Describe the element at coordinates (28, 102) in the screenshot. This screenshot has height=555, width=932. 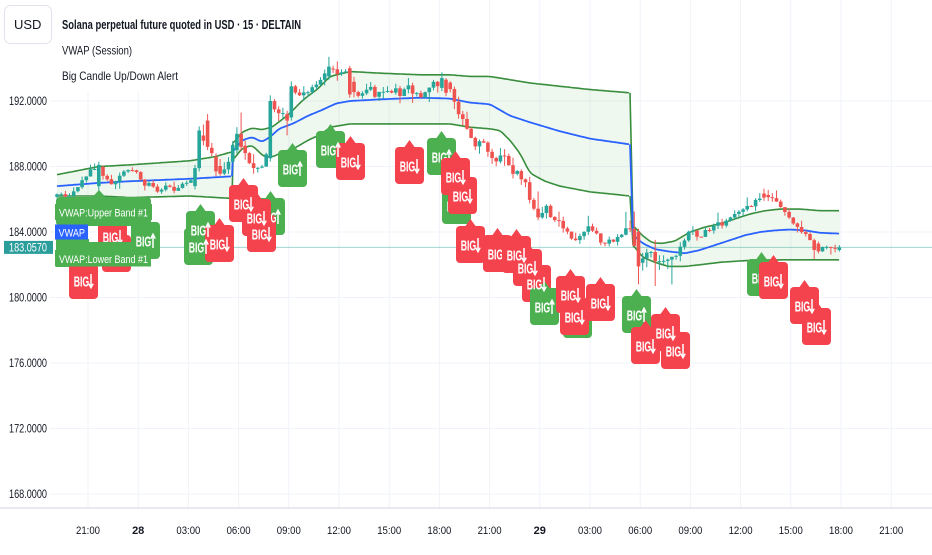
I see `svg-text: 192.0000` at that location.